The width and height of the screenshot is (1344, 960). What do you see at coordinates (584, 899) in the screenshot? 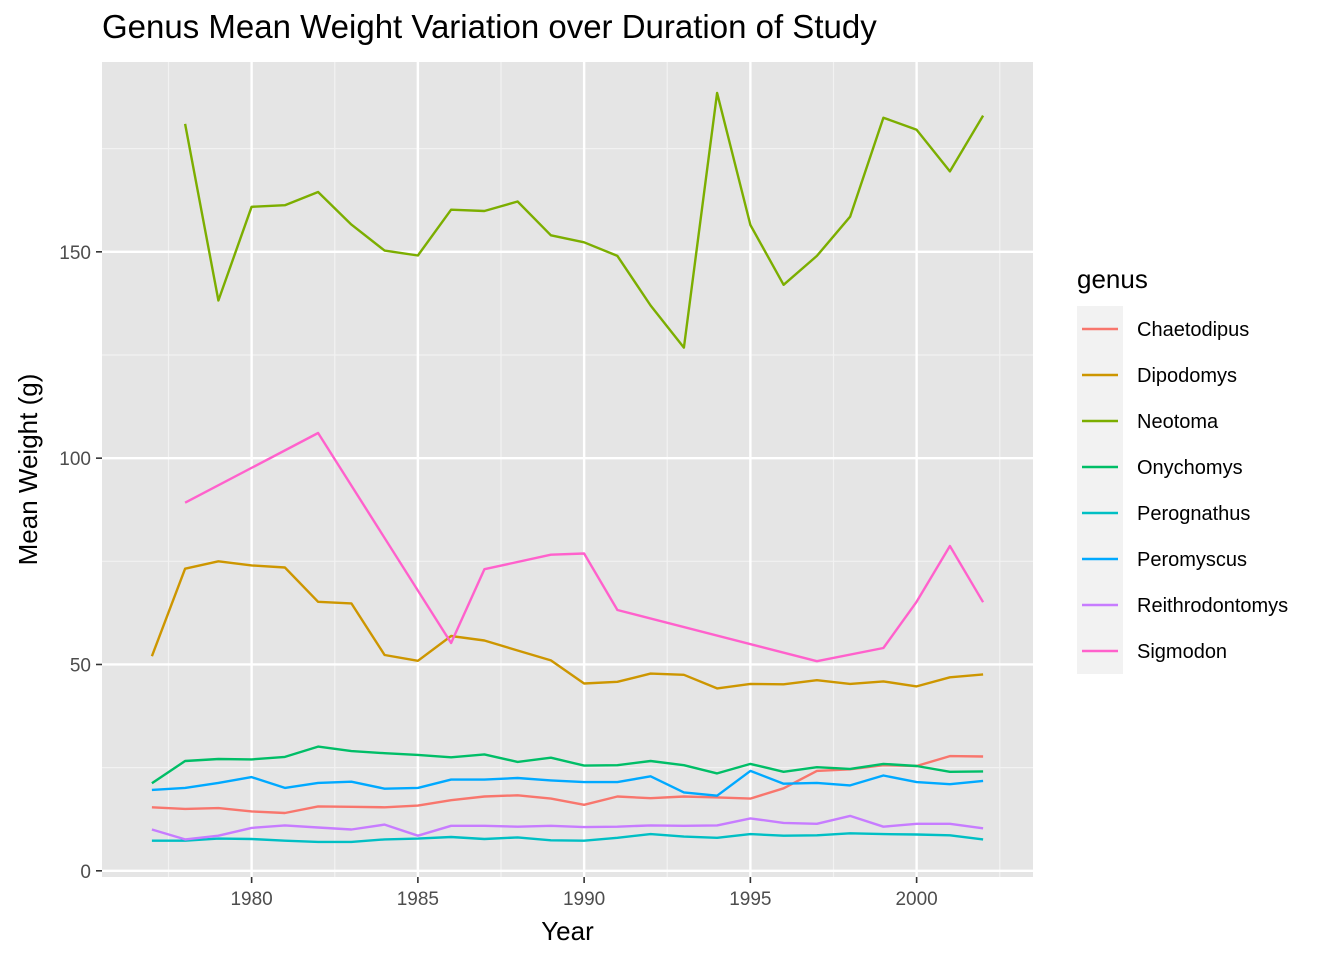
I see `x-tick-label: 1990` at bounding box center [584, 899].